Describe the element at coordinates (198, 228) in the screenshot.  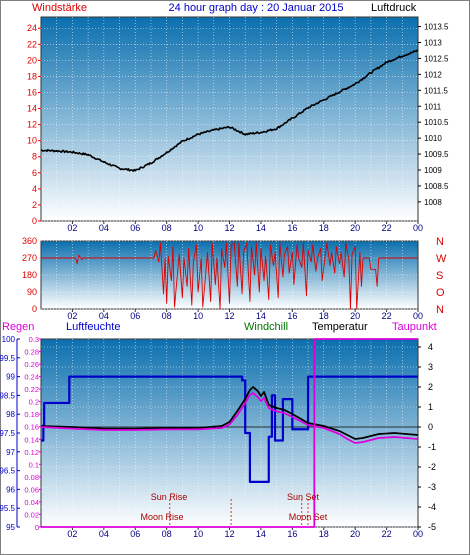
I see `top-xtick-label: 10` at that location.